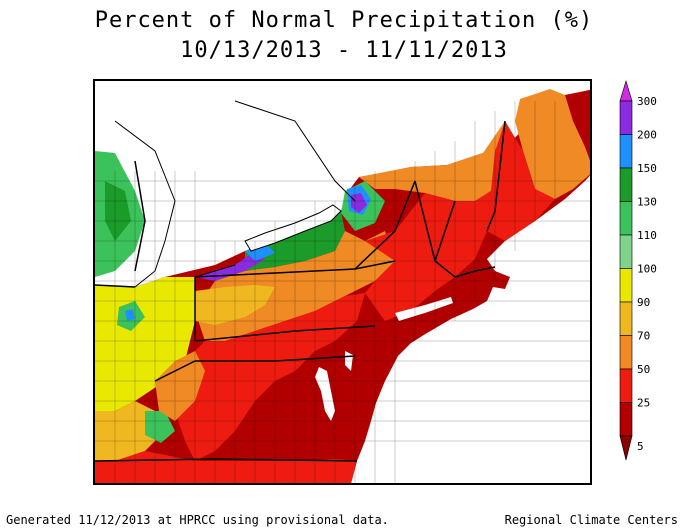  I want to click on legend-label: 110, so click(647, 235).